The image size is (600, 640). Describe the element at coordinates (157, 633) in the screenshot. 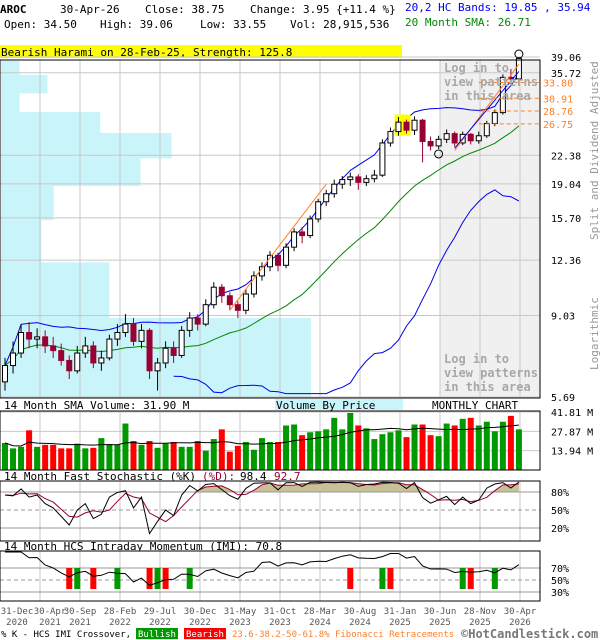

I see `bullish-swatch` at that location.